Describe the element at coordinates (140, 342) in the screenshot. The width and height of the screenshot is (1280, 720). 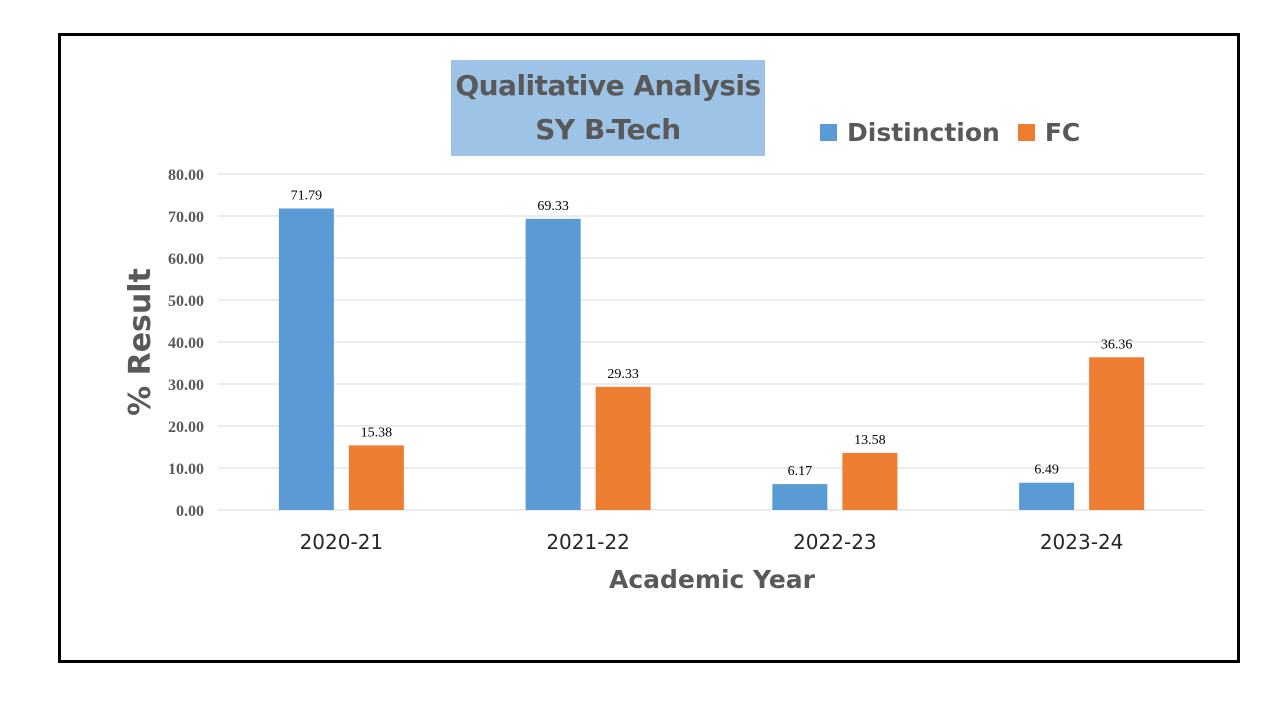
I see `y-axis-title: % Result` at that location.